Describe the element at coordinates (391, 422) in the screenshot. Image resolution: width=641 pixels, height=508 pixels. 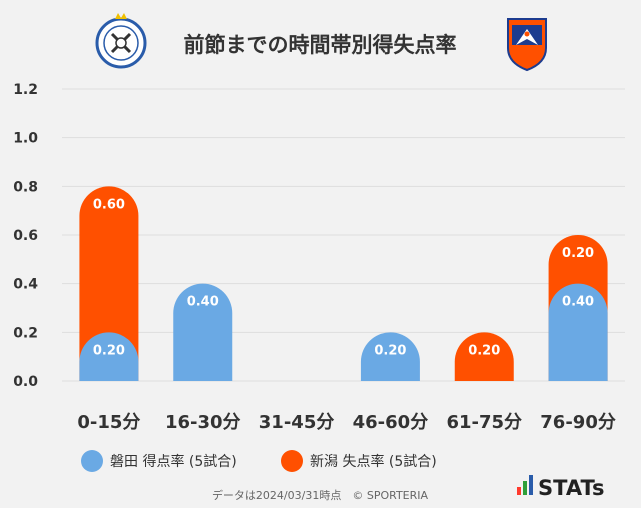
I see `x-tick-label: 46-60分` at that location.